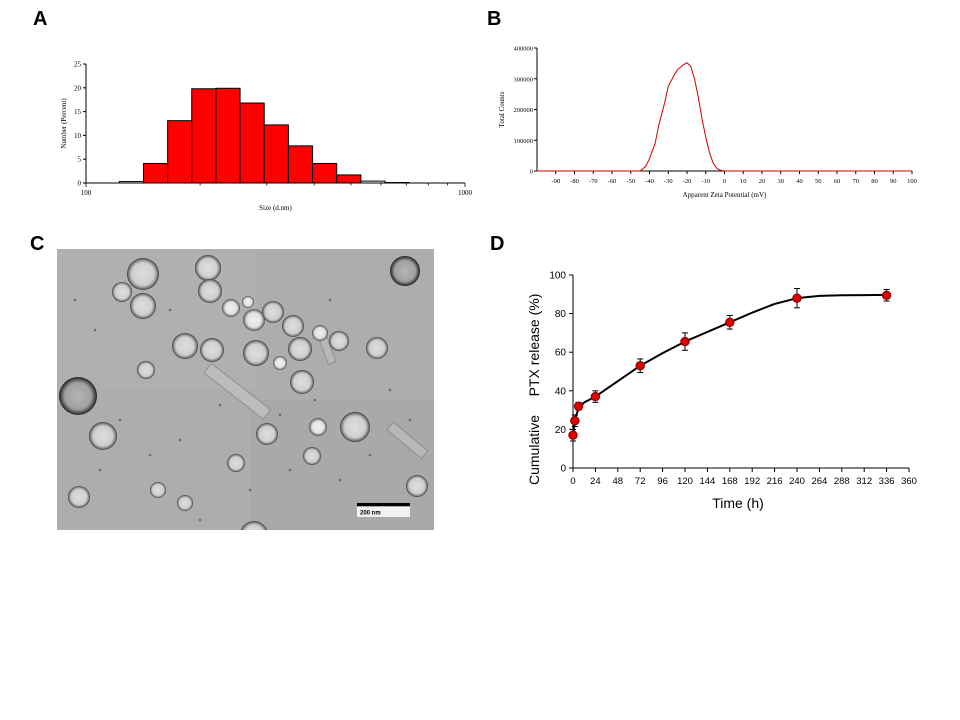  I want to click on y-axis-title: Number (Percent), so click(64, 123).